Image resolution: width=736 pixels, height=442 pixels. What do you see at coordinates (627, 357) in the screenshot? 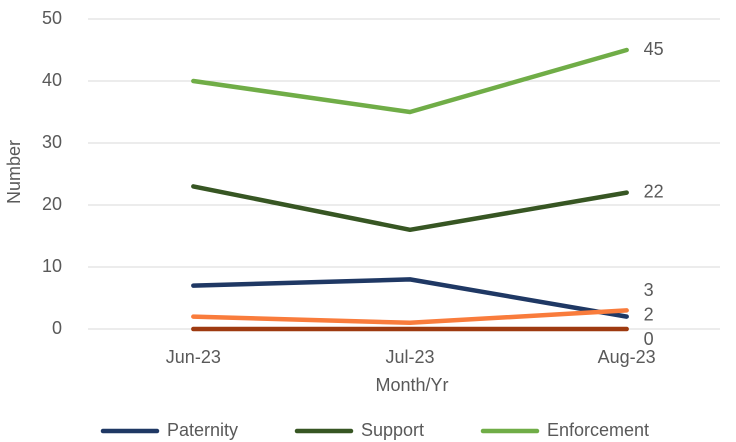
I see `x-tick-label: Aug-23` at bounding box center [627, 357].